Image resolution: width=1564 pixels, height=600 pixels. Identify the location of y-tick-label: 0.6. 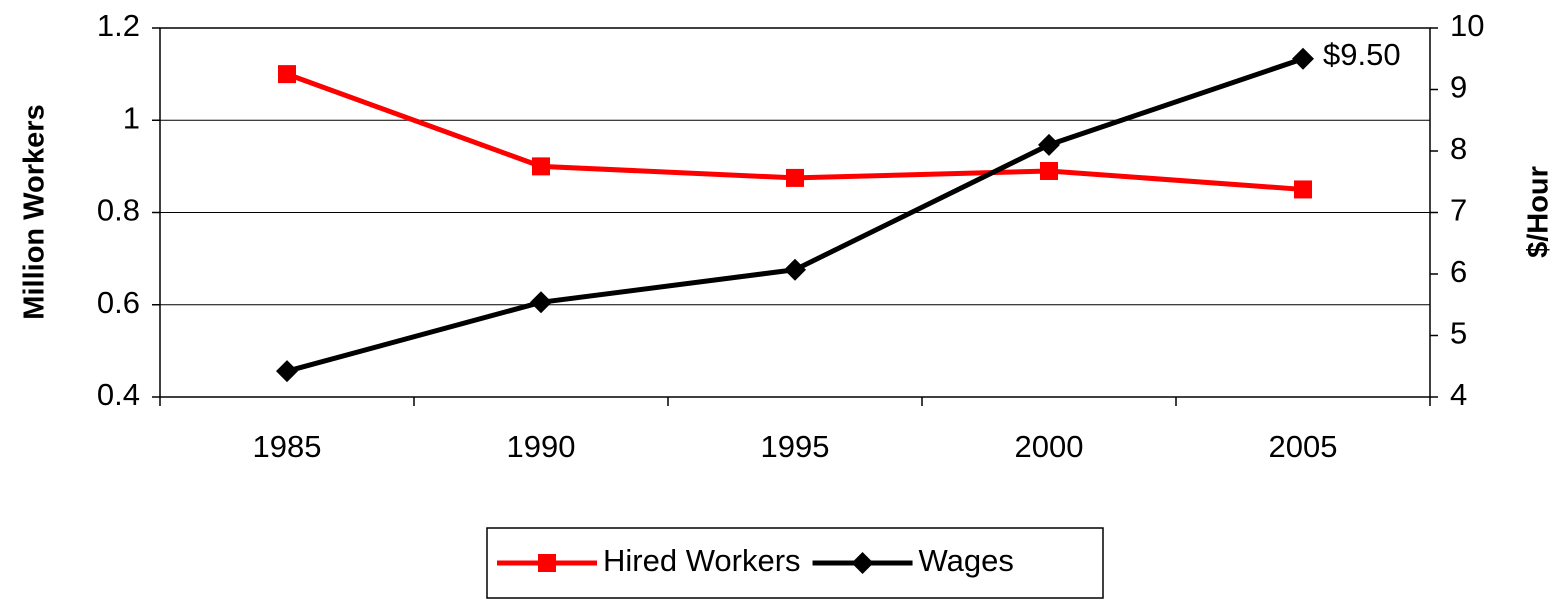
(118, 302).